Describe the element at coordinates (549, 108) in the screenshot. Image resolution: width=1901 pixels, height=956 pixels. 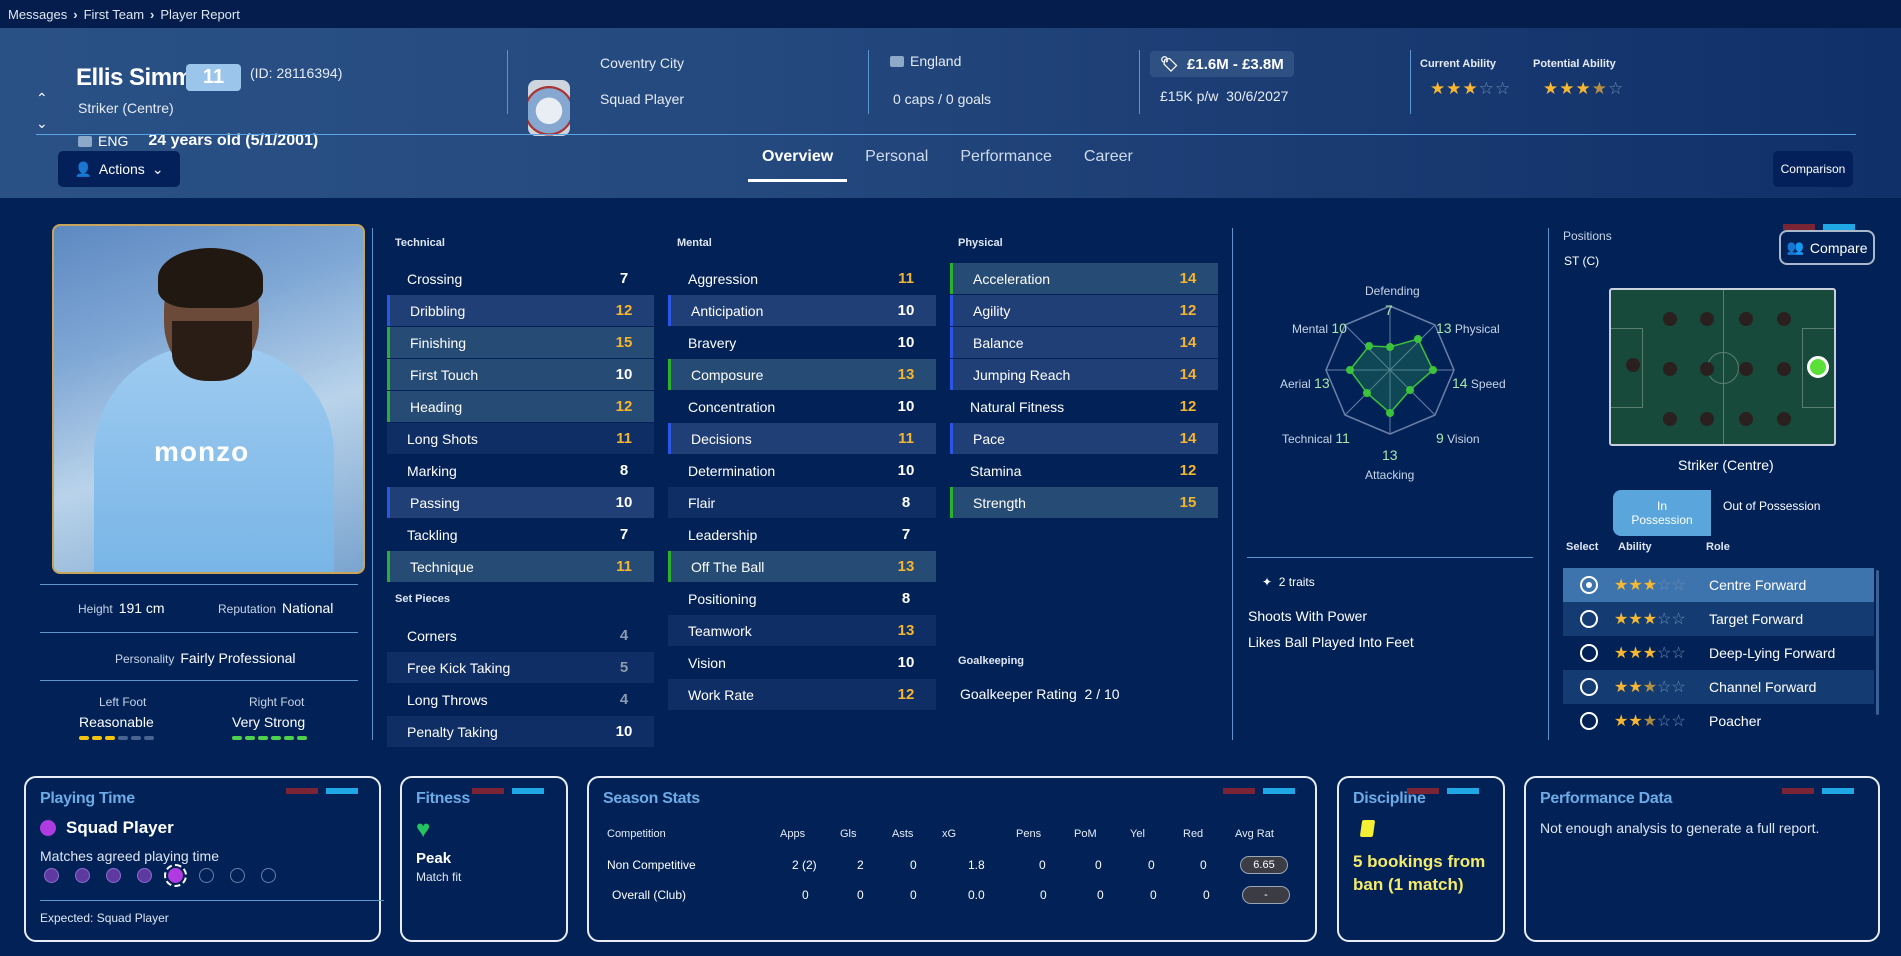
I see `club-crest-icon` at that location.